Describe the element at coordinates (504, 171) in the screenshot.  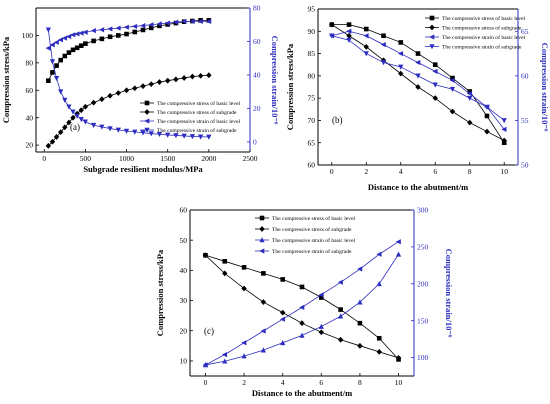
I see `x-tick-label: 10` at that location.